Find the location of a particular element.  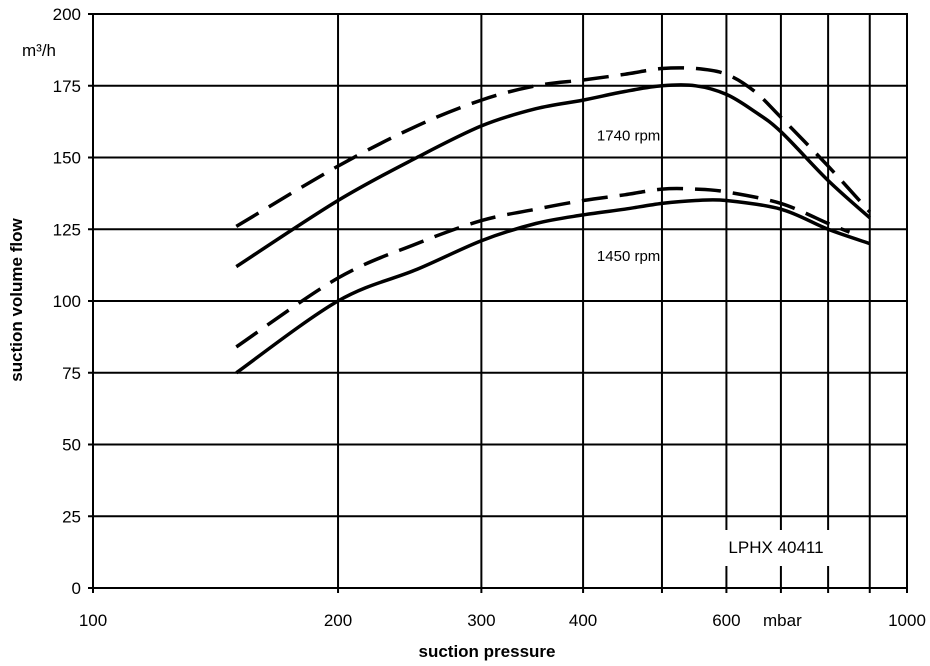

y-tick-label: 50 is located at coordinates (71, 445).